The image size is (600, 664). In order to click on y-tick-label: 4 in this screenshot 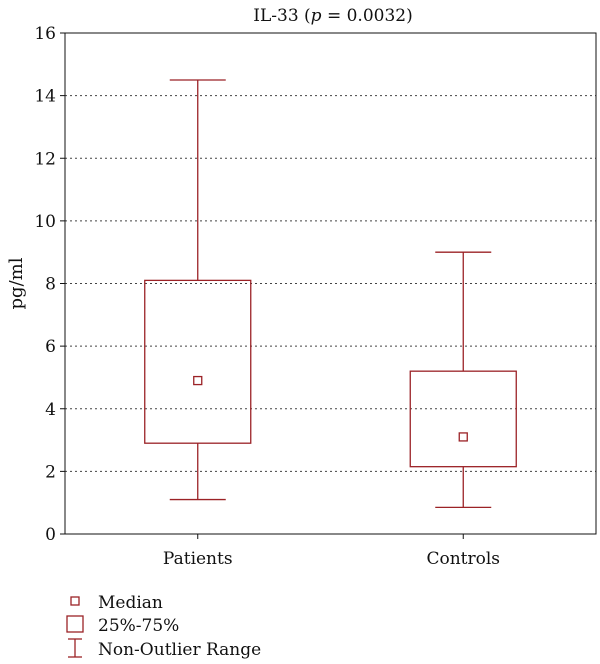, I will do `click(50, 410)`.